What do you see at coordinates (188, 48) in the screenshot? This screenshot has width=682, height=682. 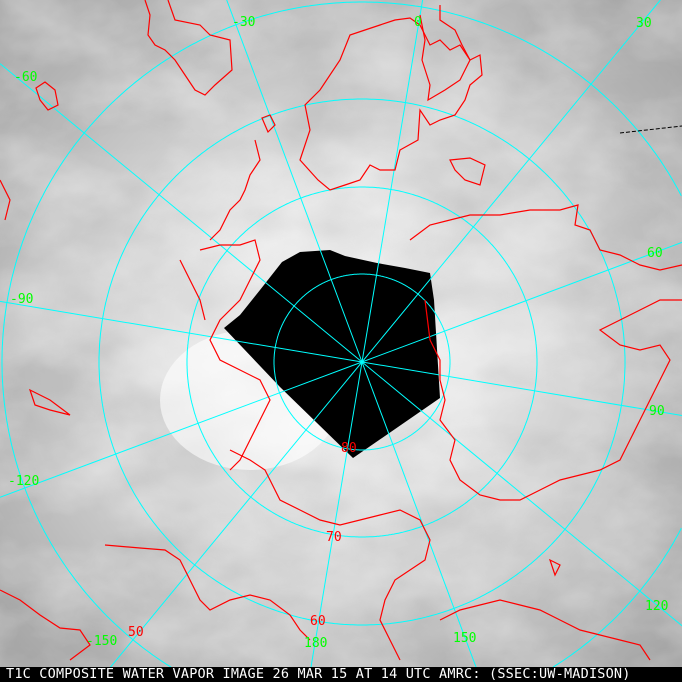 I see `coastline-iceland` at bounding box center [188, 48].